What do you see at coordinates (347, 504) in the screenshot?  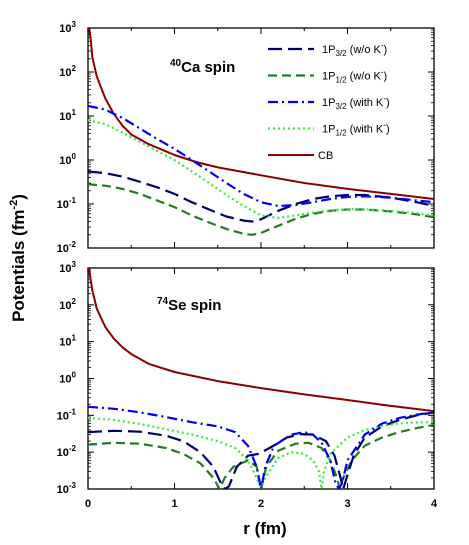 I see `x-tick-label: 3` at bounding box center [347, 504].